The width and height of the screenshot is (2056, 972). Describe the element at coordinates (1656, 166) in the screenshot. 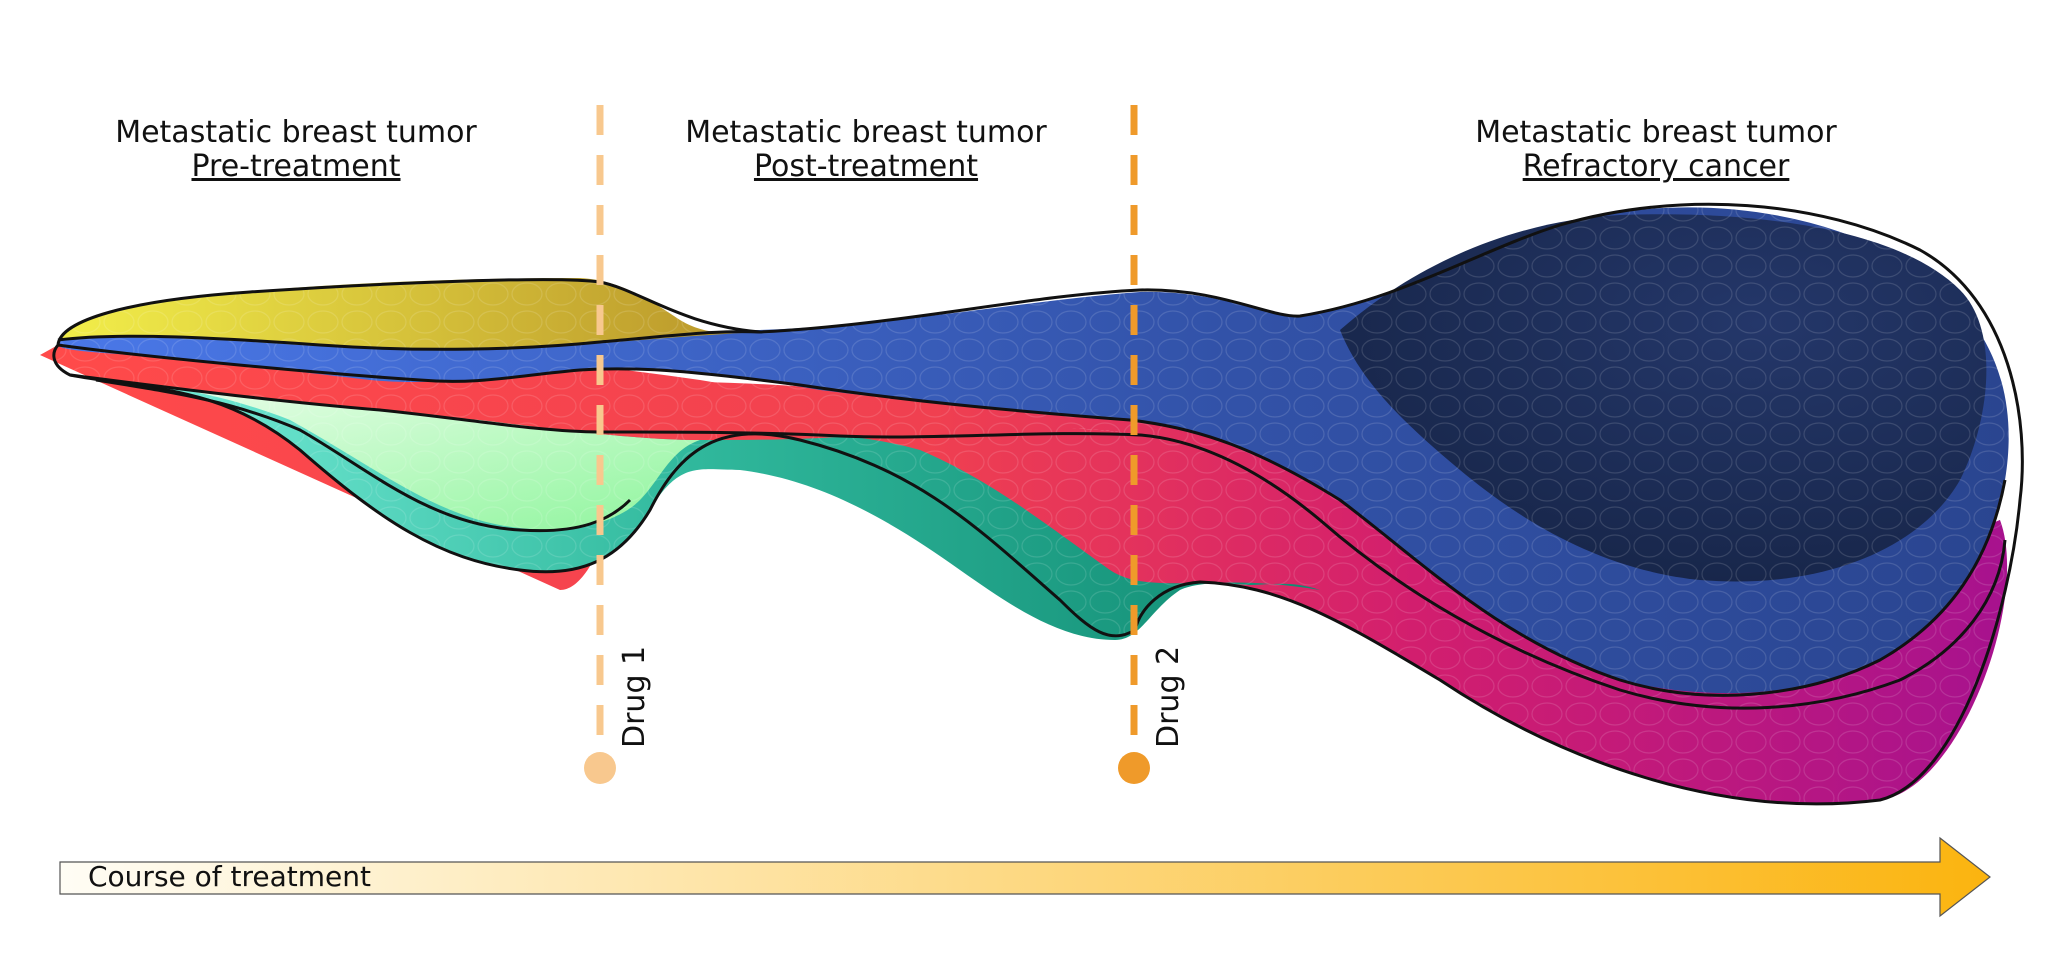

I see `stage-3-subtitle: Refractory cancer` at that location.